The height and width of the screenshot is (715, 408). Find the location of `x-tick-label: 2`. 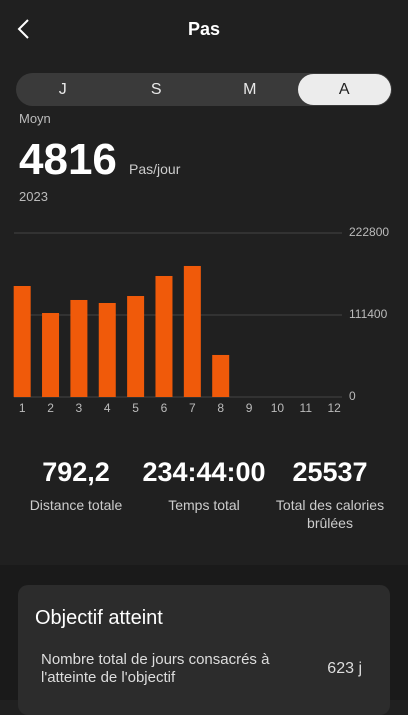

x-tick-label: 2 is located at coordinates (50, 408).